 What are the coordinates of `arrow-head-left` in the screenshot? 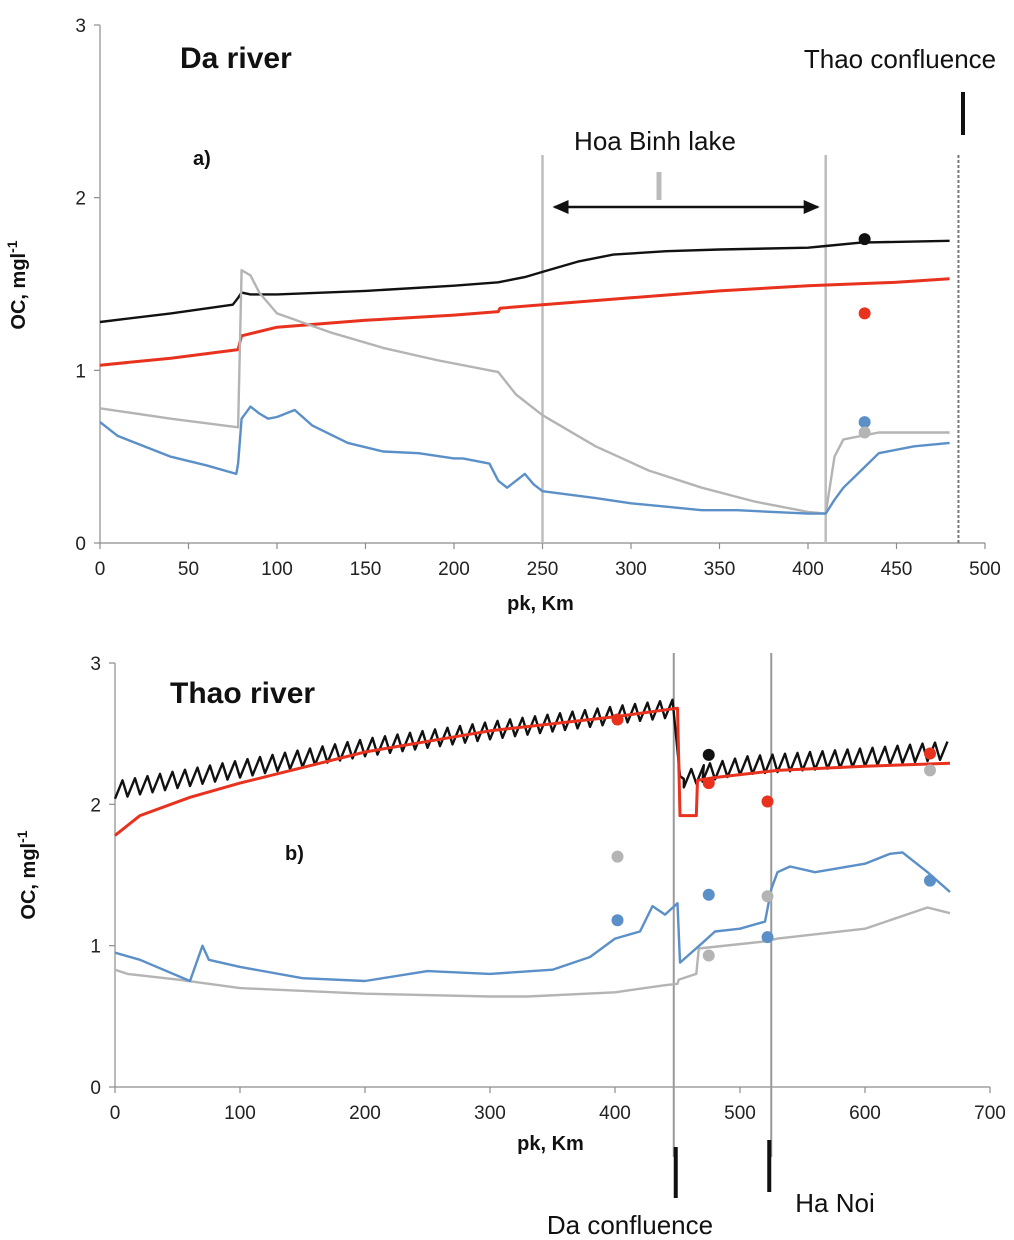 It's located at (560, 207).